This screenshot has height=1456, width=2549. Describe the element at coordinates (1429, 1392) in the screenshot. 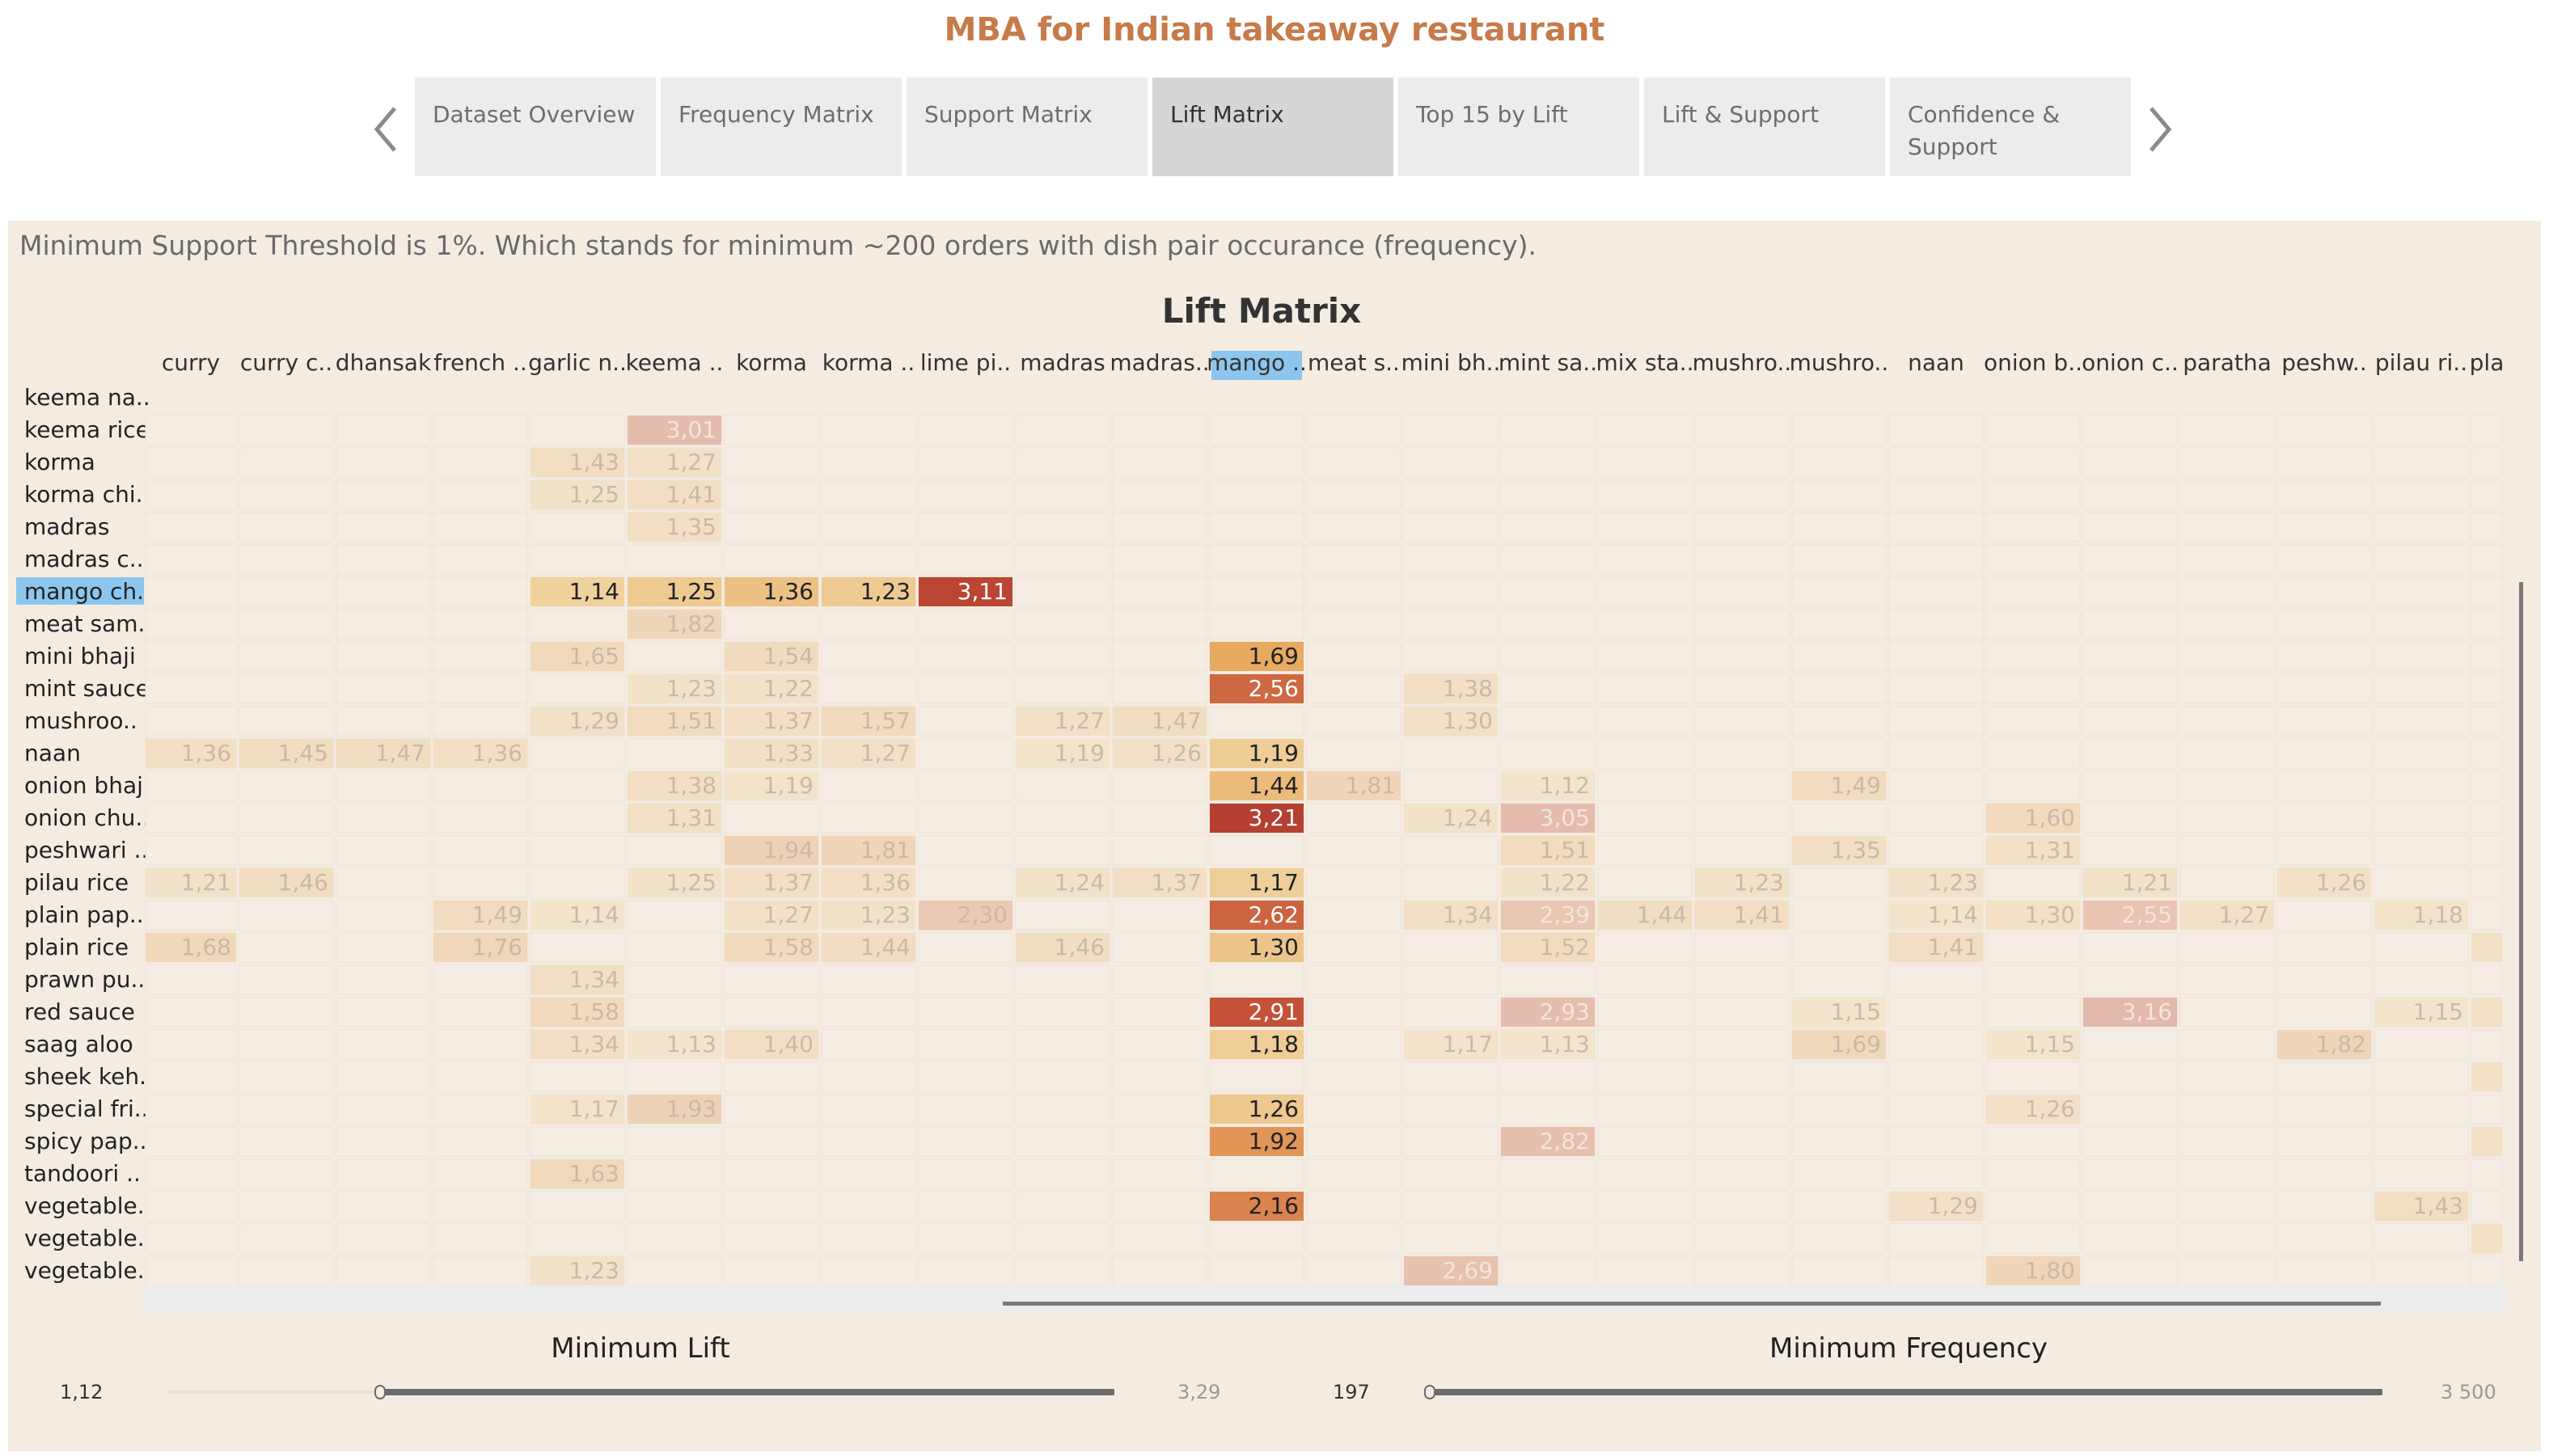

I see `min-frequency-slider-handle` at that location.